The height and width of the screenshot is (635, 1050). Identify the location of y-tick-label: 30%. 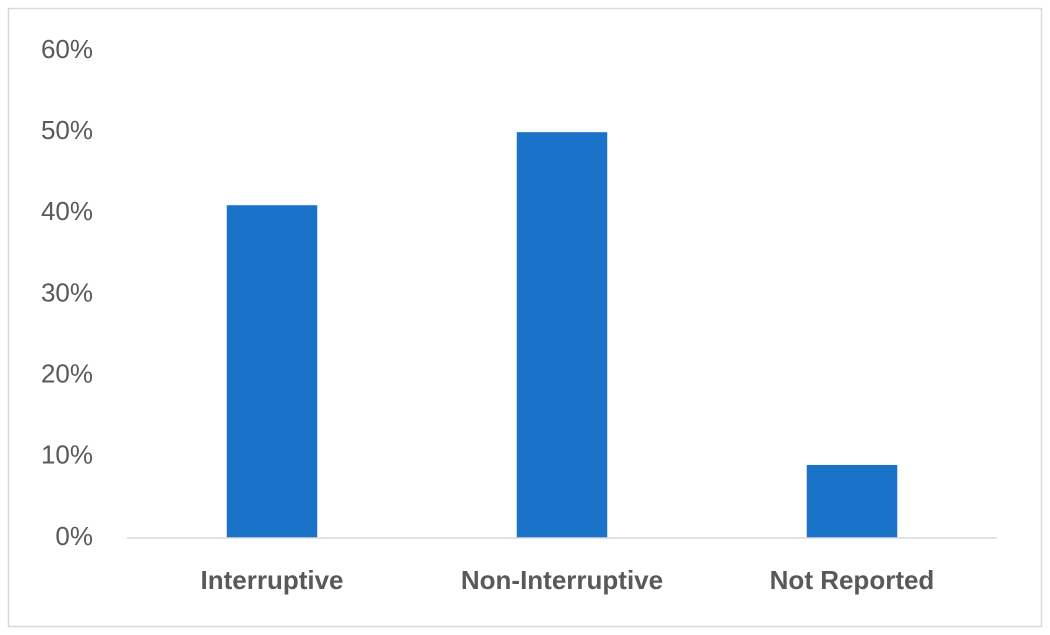
(67, 292).